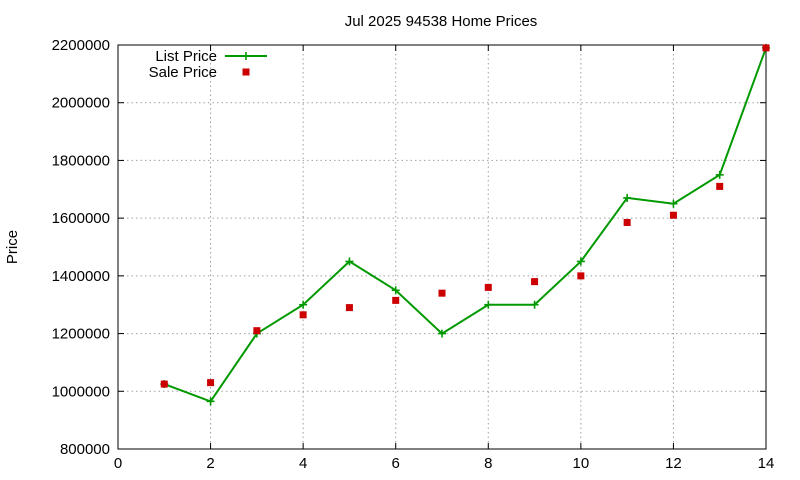 The height and width of the screenshot is (480, 800). Describe the element at coordinates (118, 463) in the screenshot. I see `x-tick-label: 0` at that location.